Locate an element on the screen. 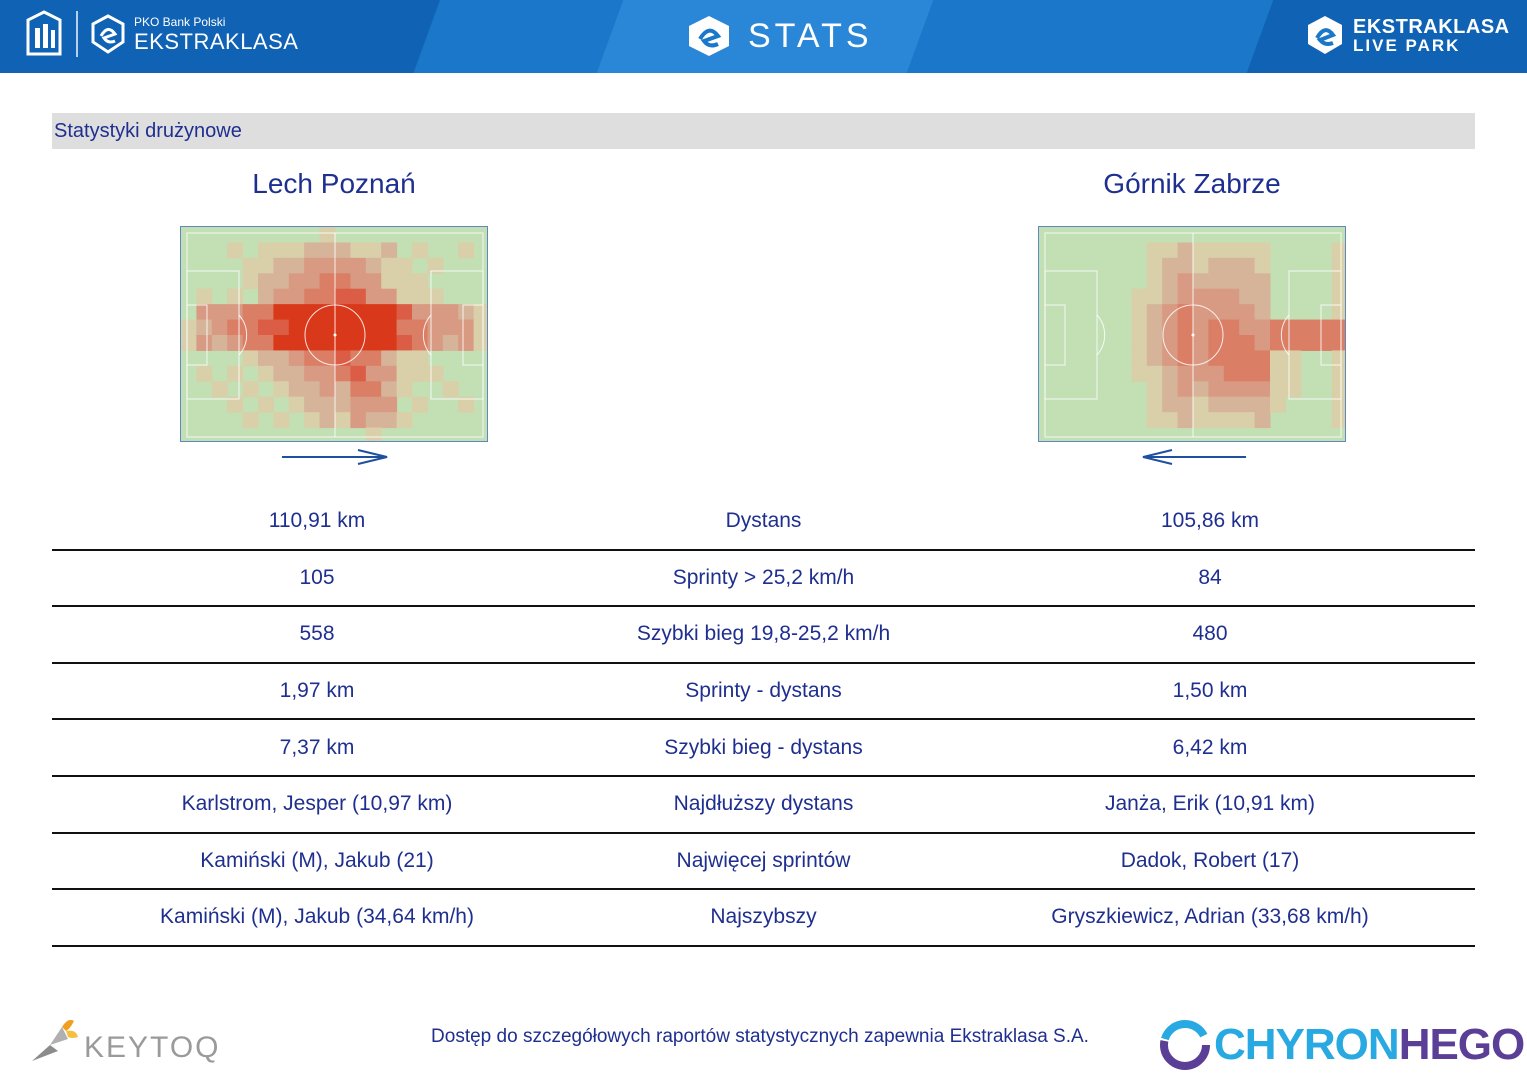 Image resolution: width=1527 pixels, height=1080 pixels. home-value: 110,91 km is located at coordinates (317, 521).